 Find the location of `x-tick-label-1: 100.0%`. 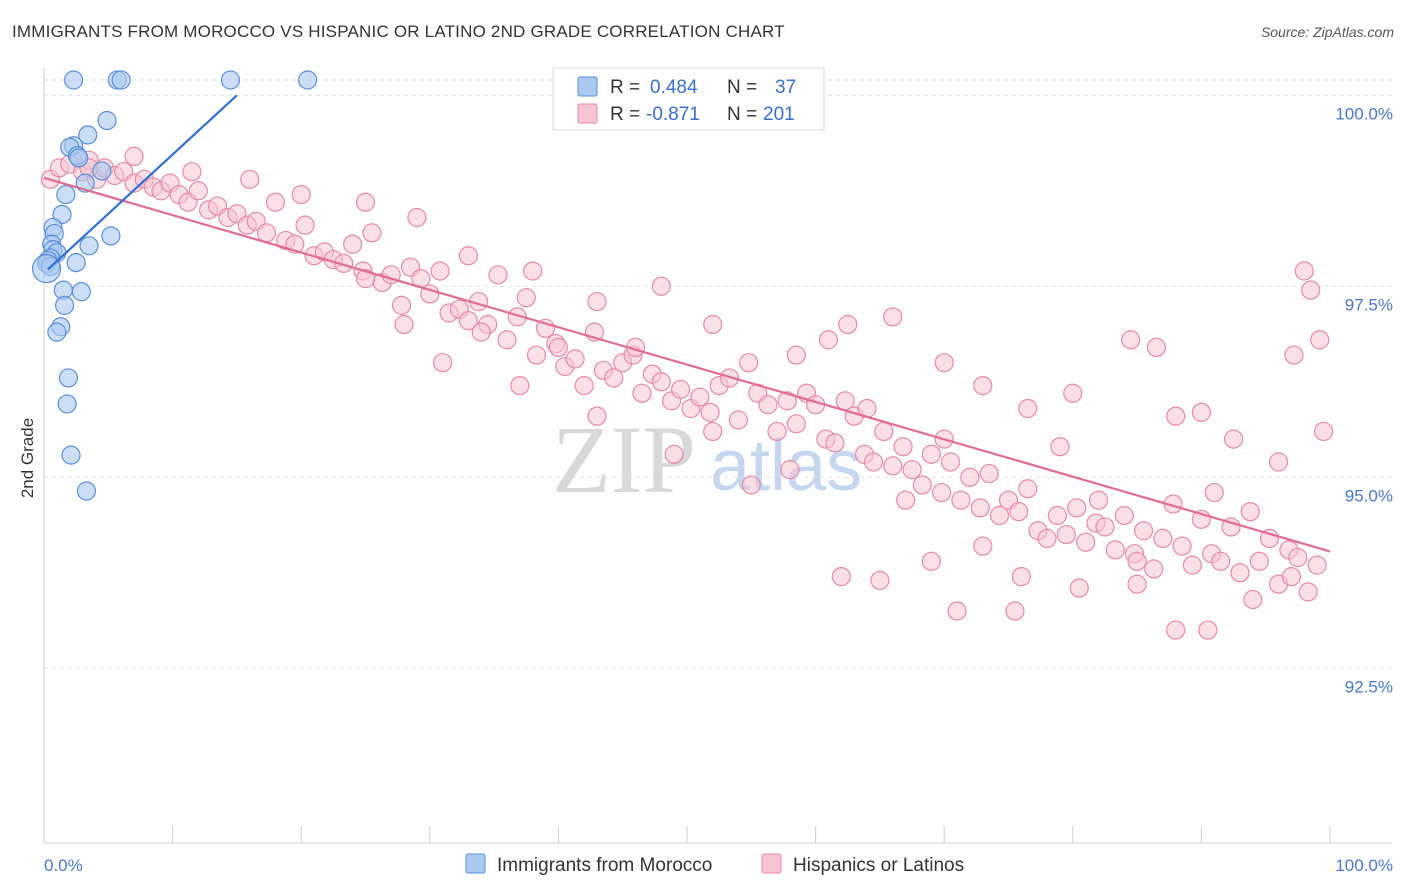

x-tick-label-1: 100.0% is located at coordinates (1364, 865).